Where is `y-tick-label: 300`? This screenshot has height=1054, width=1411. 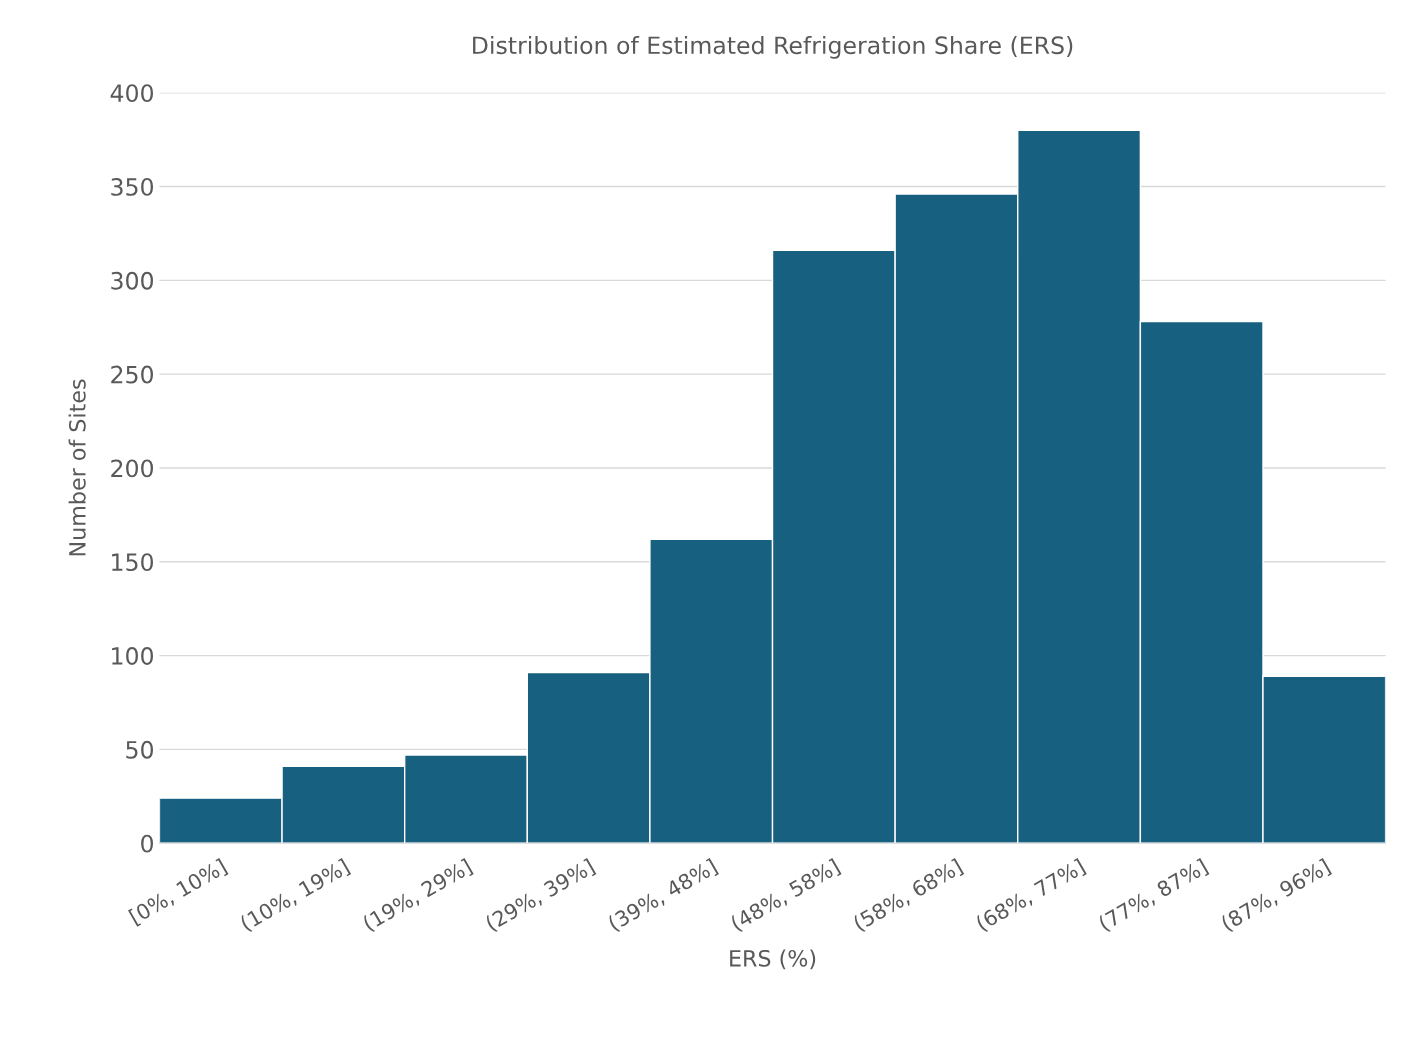
y-tick-label: 300 is located at coordinates (132, 280).